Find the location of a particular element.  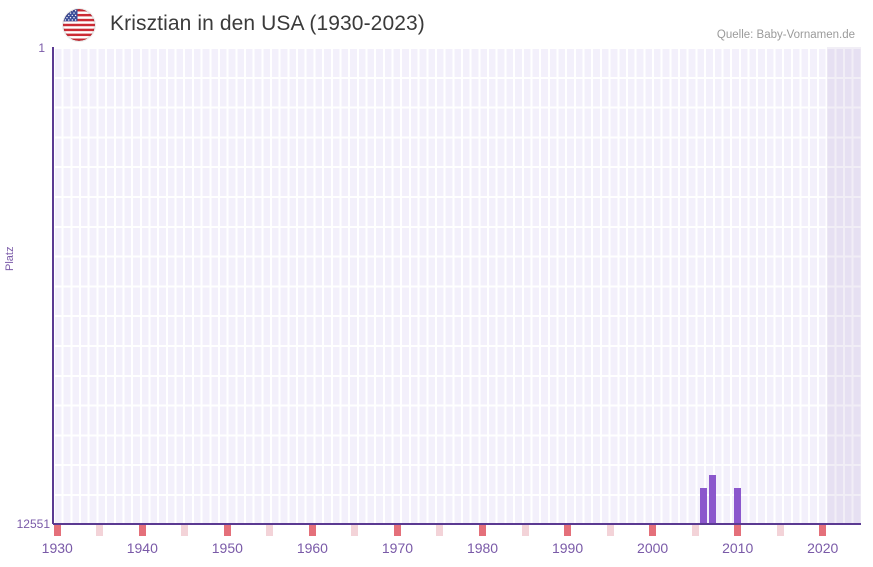

y-axis-tick-top: 1 is located at coordinates (41, 48).